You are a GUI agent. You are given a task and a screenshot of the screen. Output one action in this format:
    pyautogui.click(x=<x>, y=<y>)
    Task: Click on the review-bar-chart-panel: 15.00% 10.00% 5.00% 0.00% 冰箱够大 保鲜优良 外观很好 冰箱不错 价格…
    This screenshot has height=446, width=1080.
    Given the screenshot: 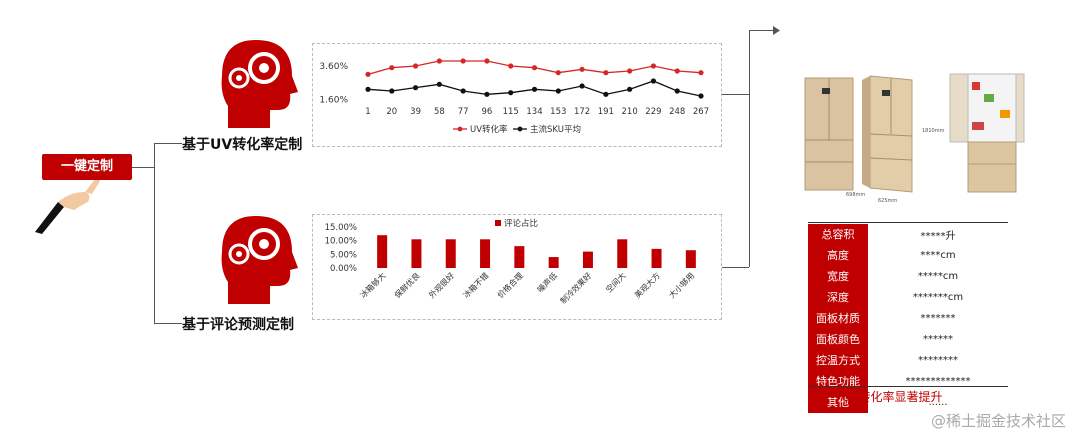 What is the action you would take?
    pyautogui.click(x=517, y=267)
    